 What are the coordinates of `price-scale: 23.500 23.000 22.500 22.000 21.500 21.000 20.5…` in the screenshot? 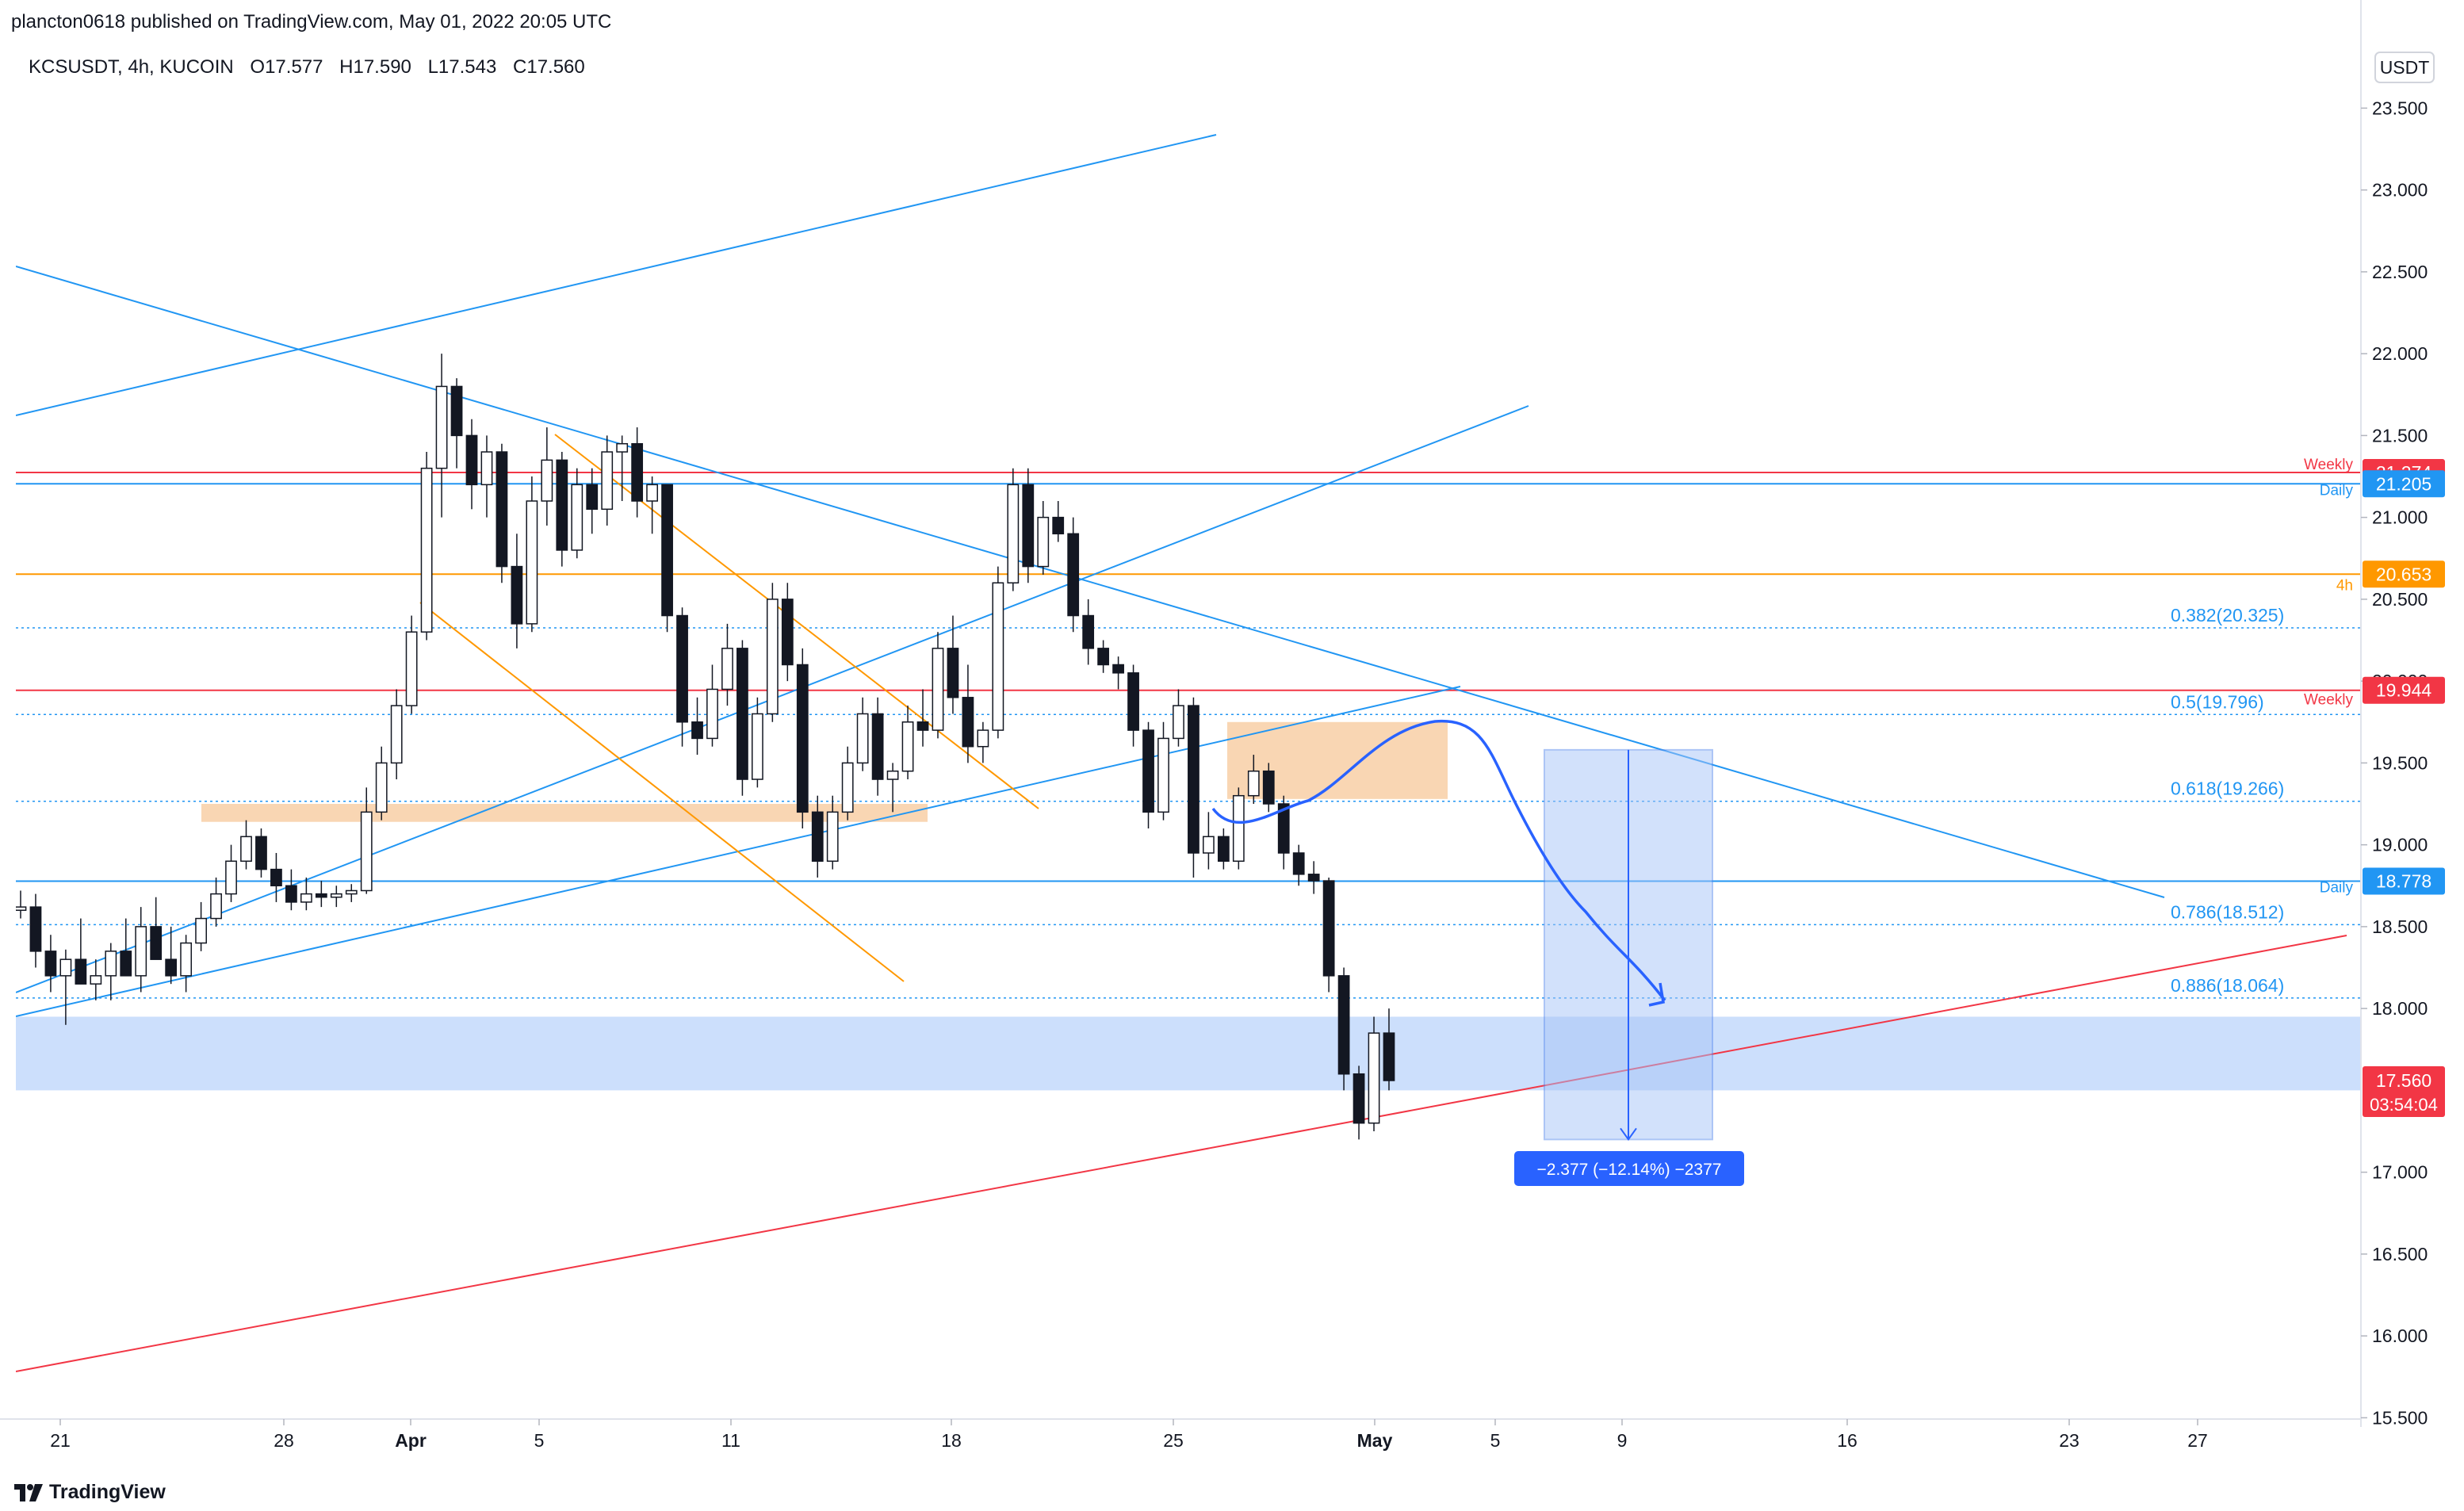 It's located at (2403, 763).